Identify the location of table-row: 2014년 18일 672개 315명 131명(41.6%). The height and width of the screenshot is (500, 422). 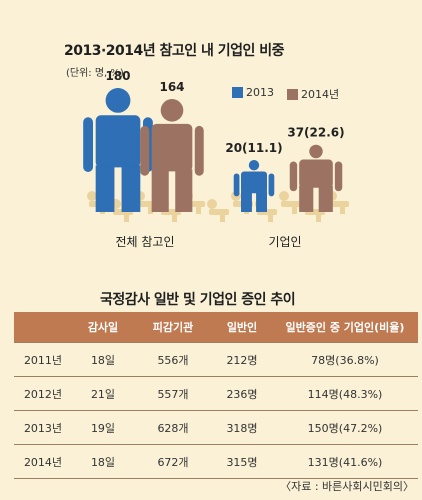
(216, 461).